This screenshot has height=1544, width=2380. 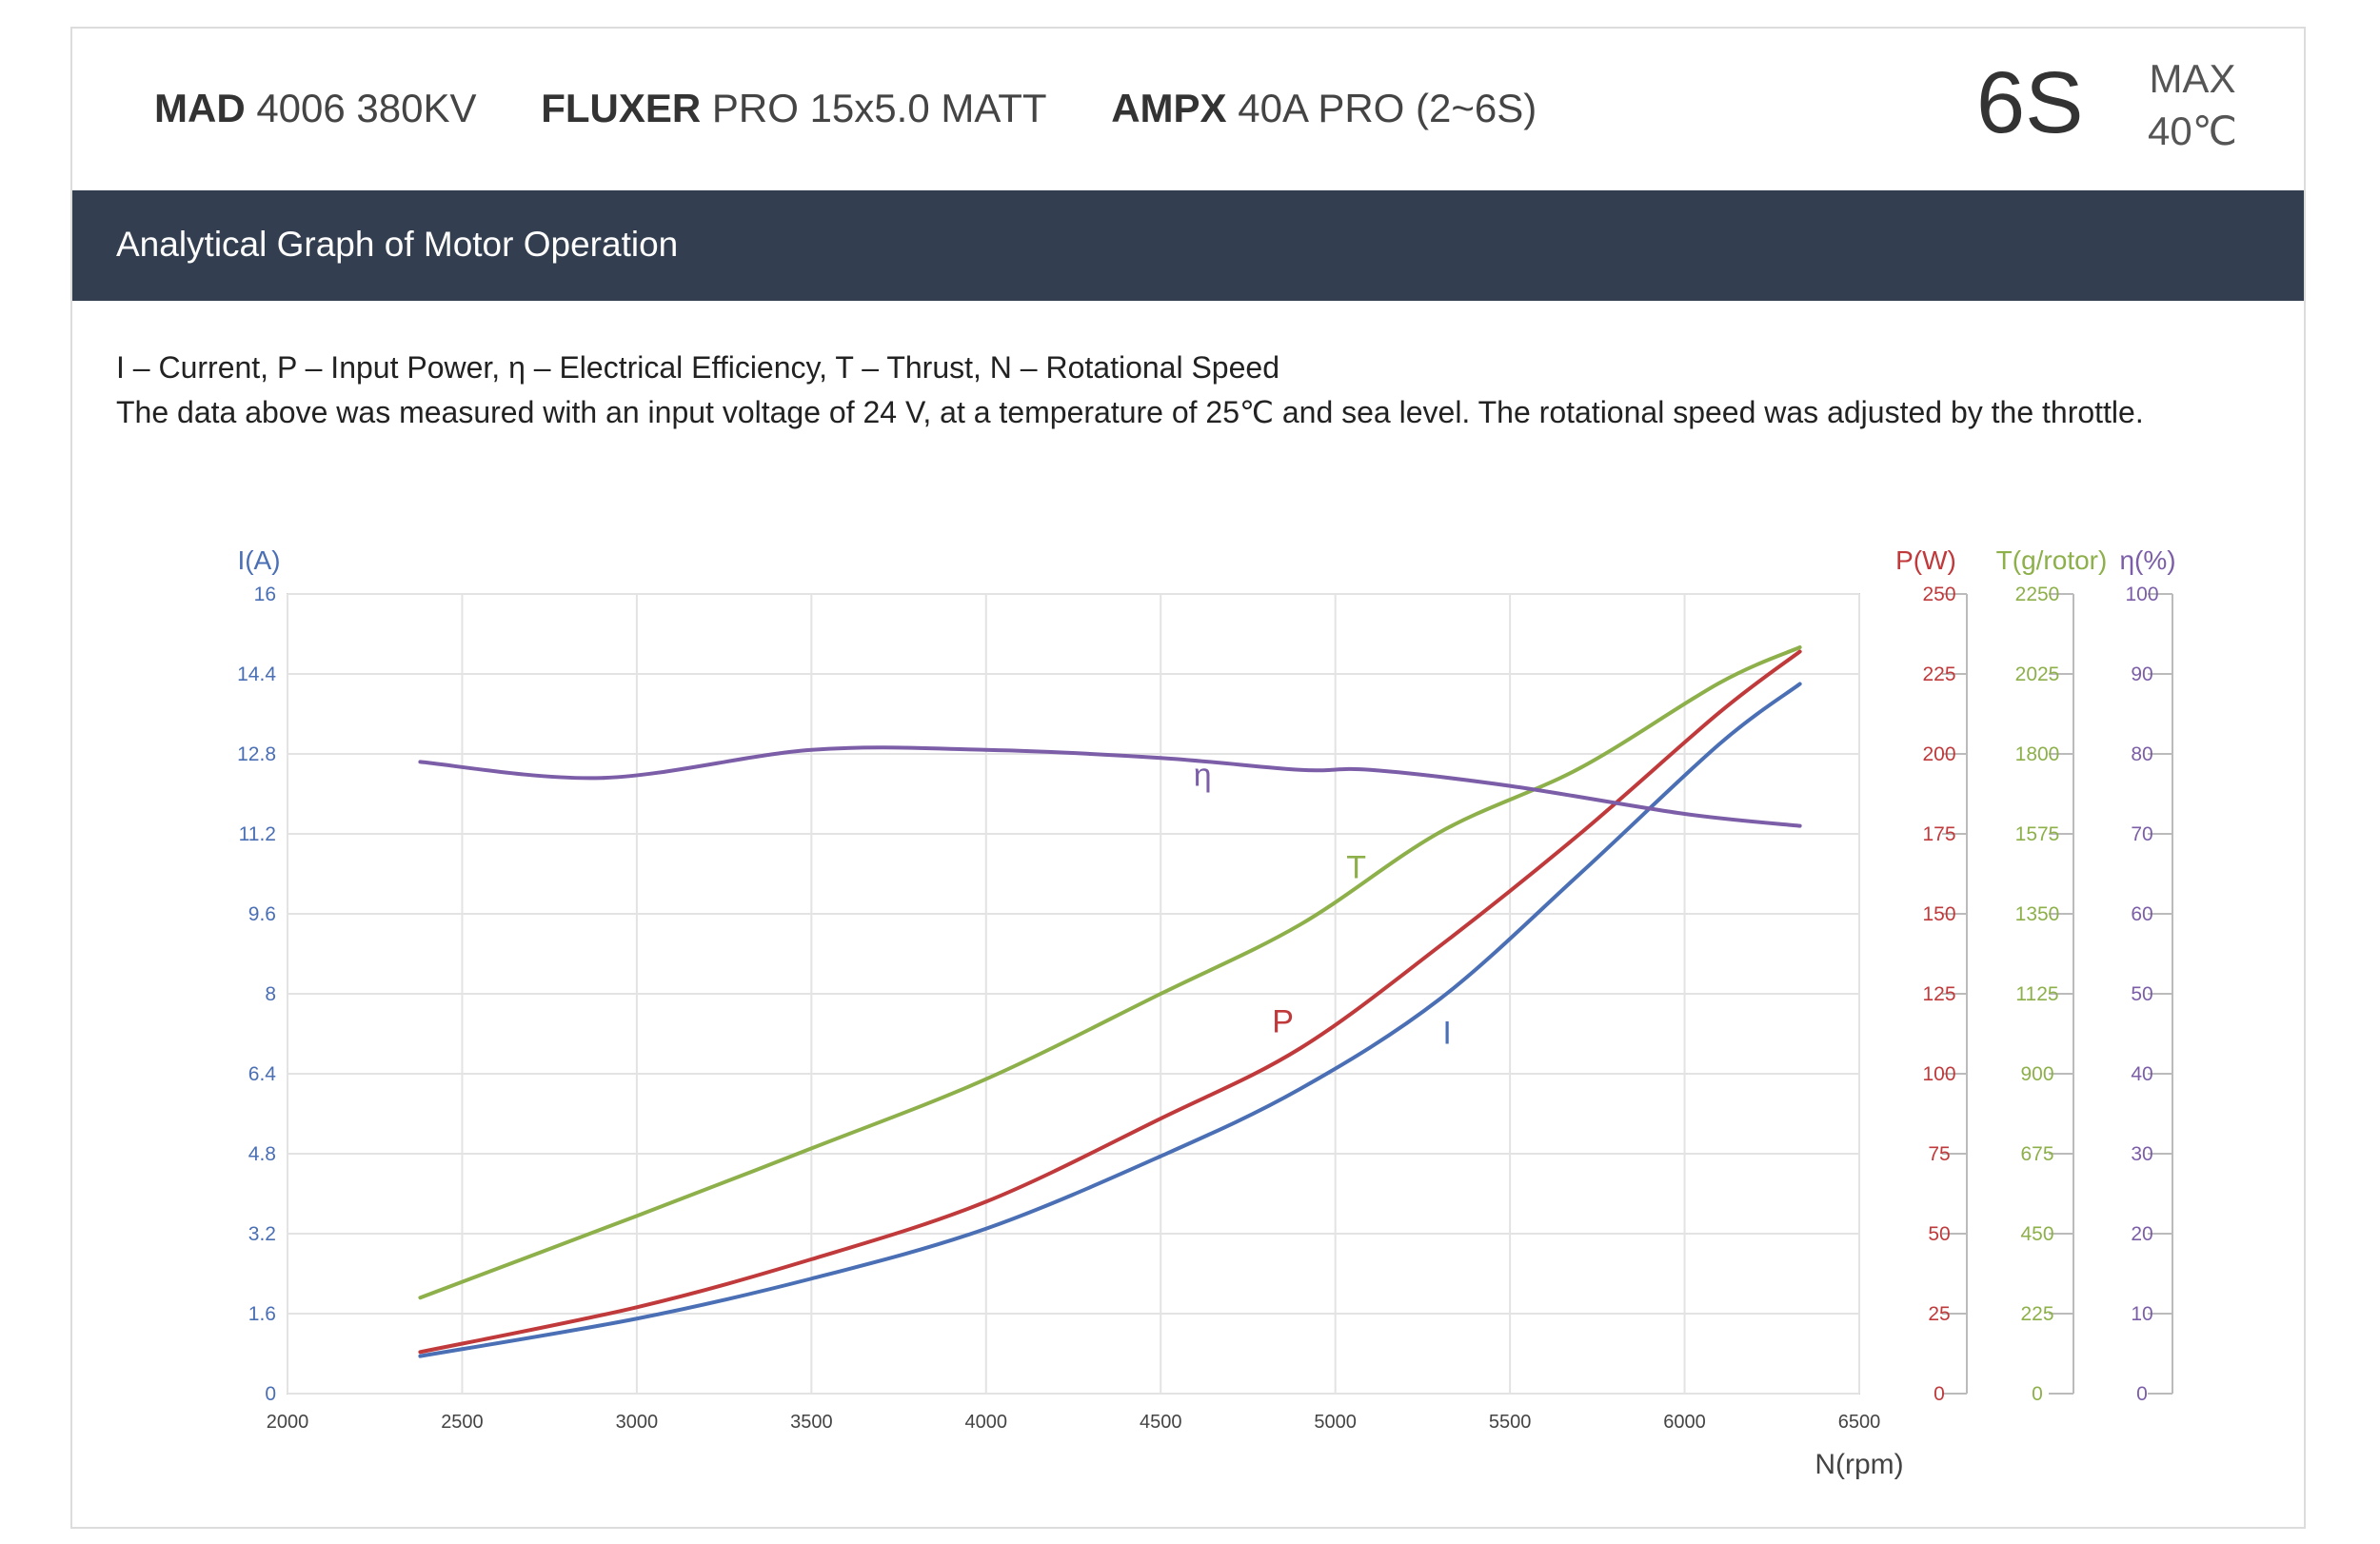 I want to click on y-tick-label-efficiency: 100, so click(x=2141, y=594).